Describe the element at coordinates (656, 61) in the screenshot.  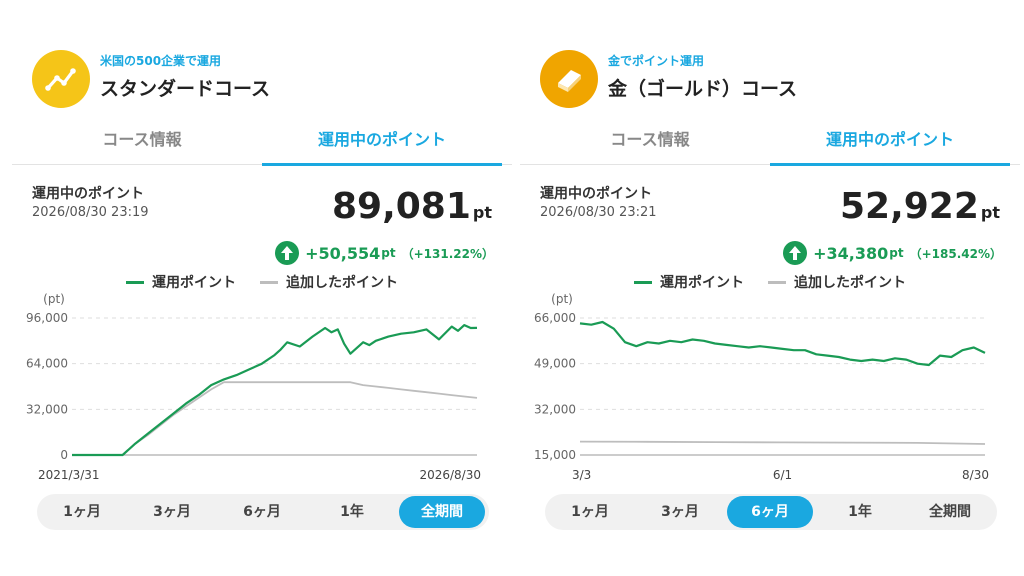
I see `course-subtitle: 金でポイント運用` at that location.